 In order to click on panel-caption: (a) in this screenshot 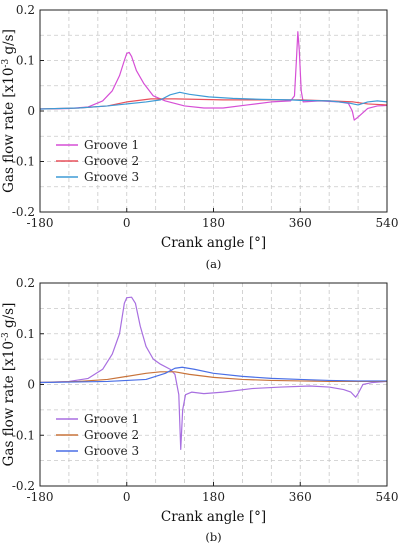, I will do `click(214, 264)`.